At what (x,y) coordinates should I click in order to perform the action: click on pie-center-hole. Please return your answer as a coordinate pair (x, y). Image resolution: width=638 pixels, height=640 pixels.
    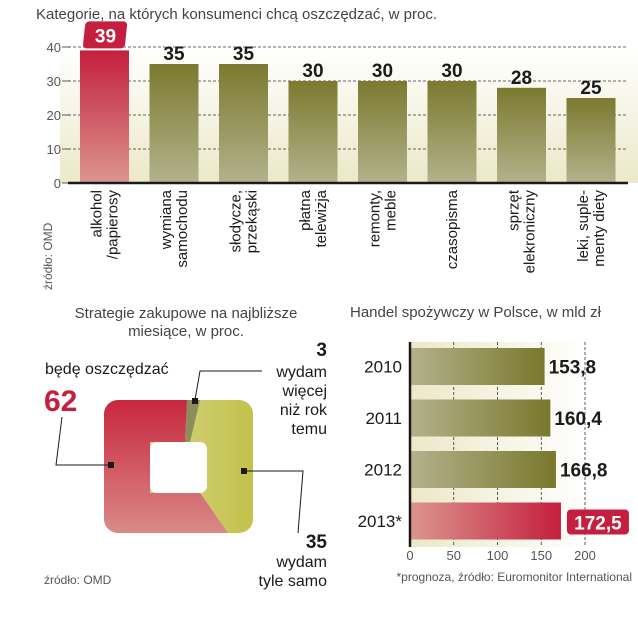
    Looking at the image, I should click on (178, 467).